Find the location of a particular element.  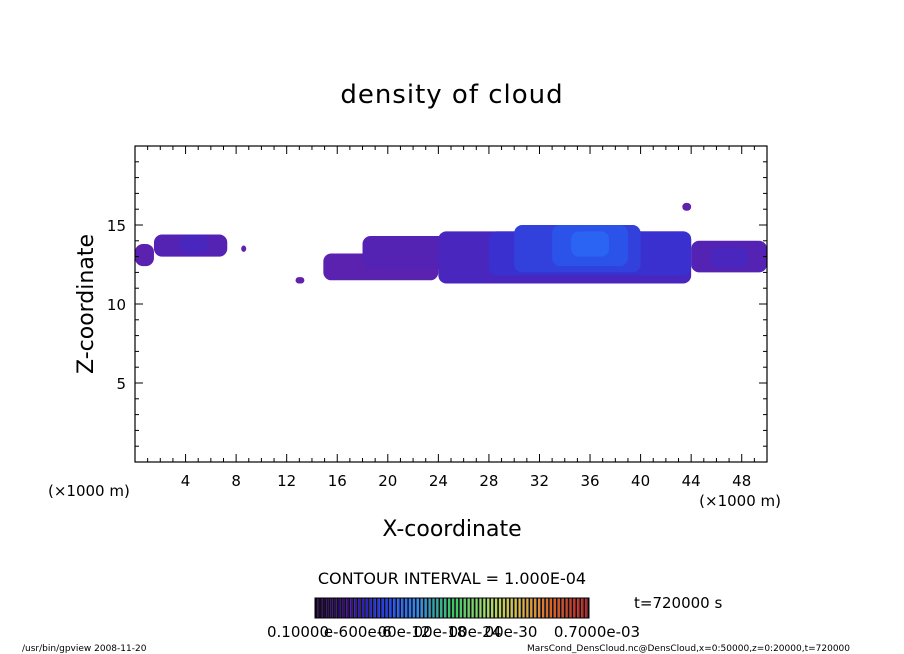

x-tick-label: 32 is located at coordinates (539, 481).